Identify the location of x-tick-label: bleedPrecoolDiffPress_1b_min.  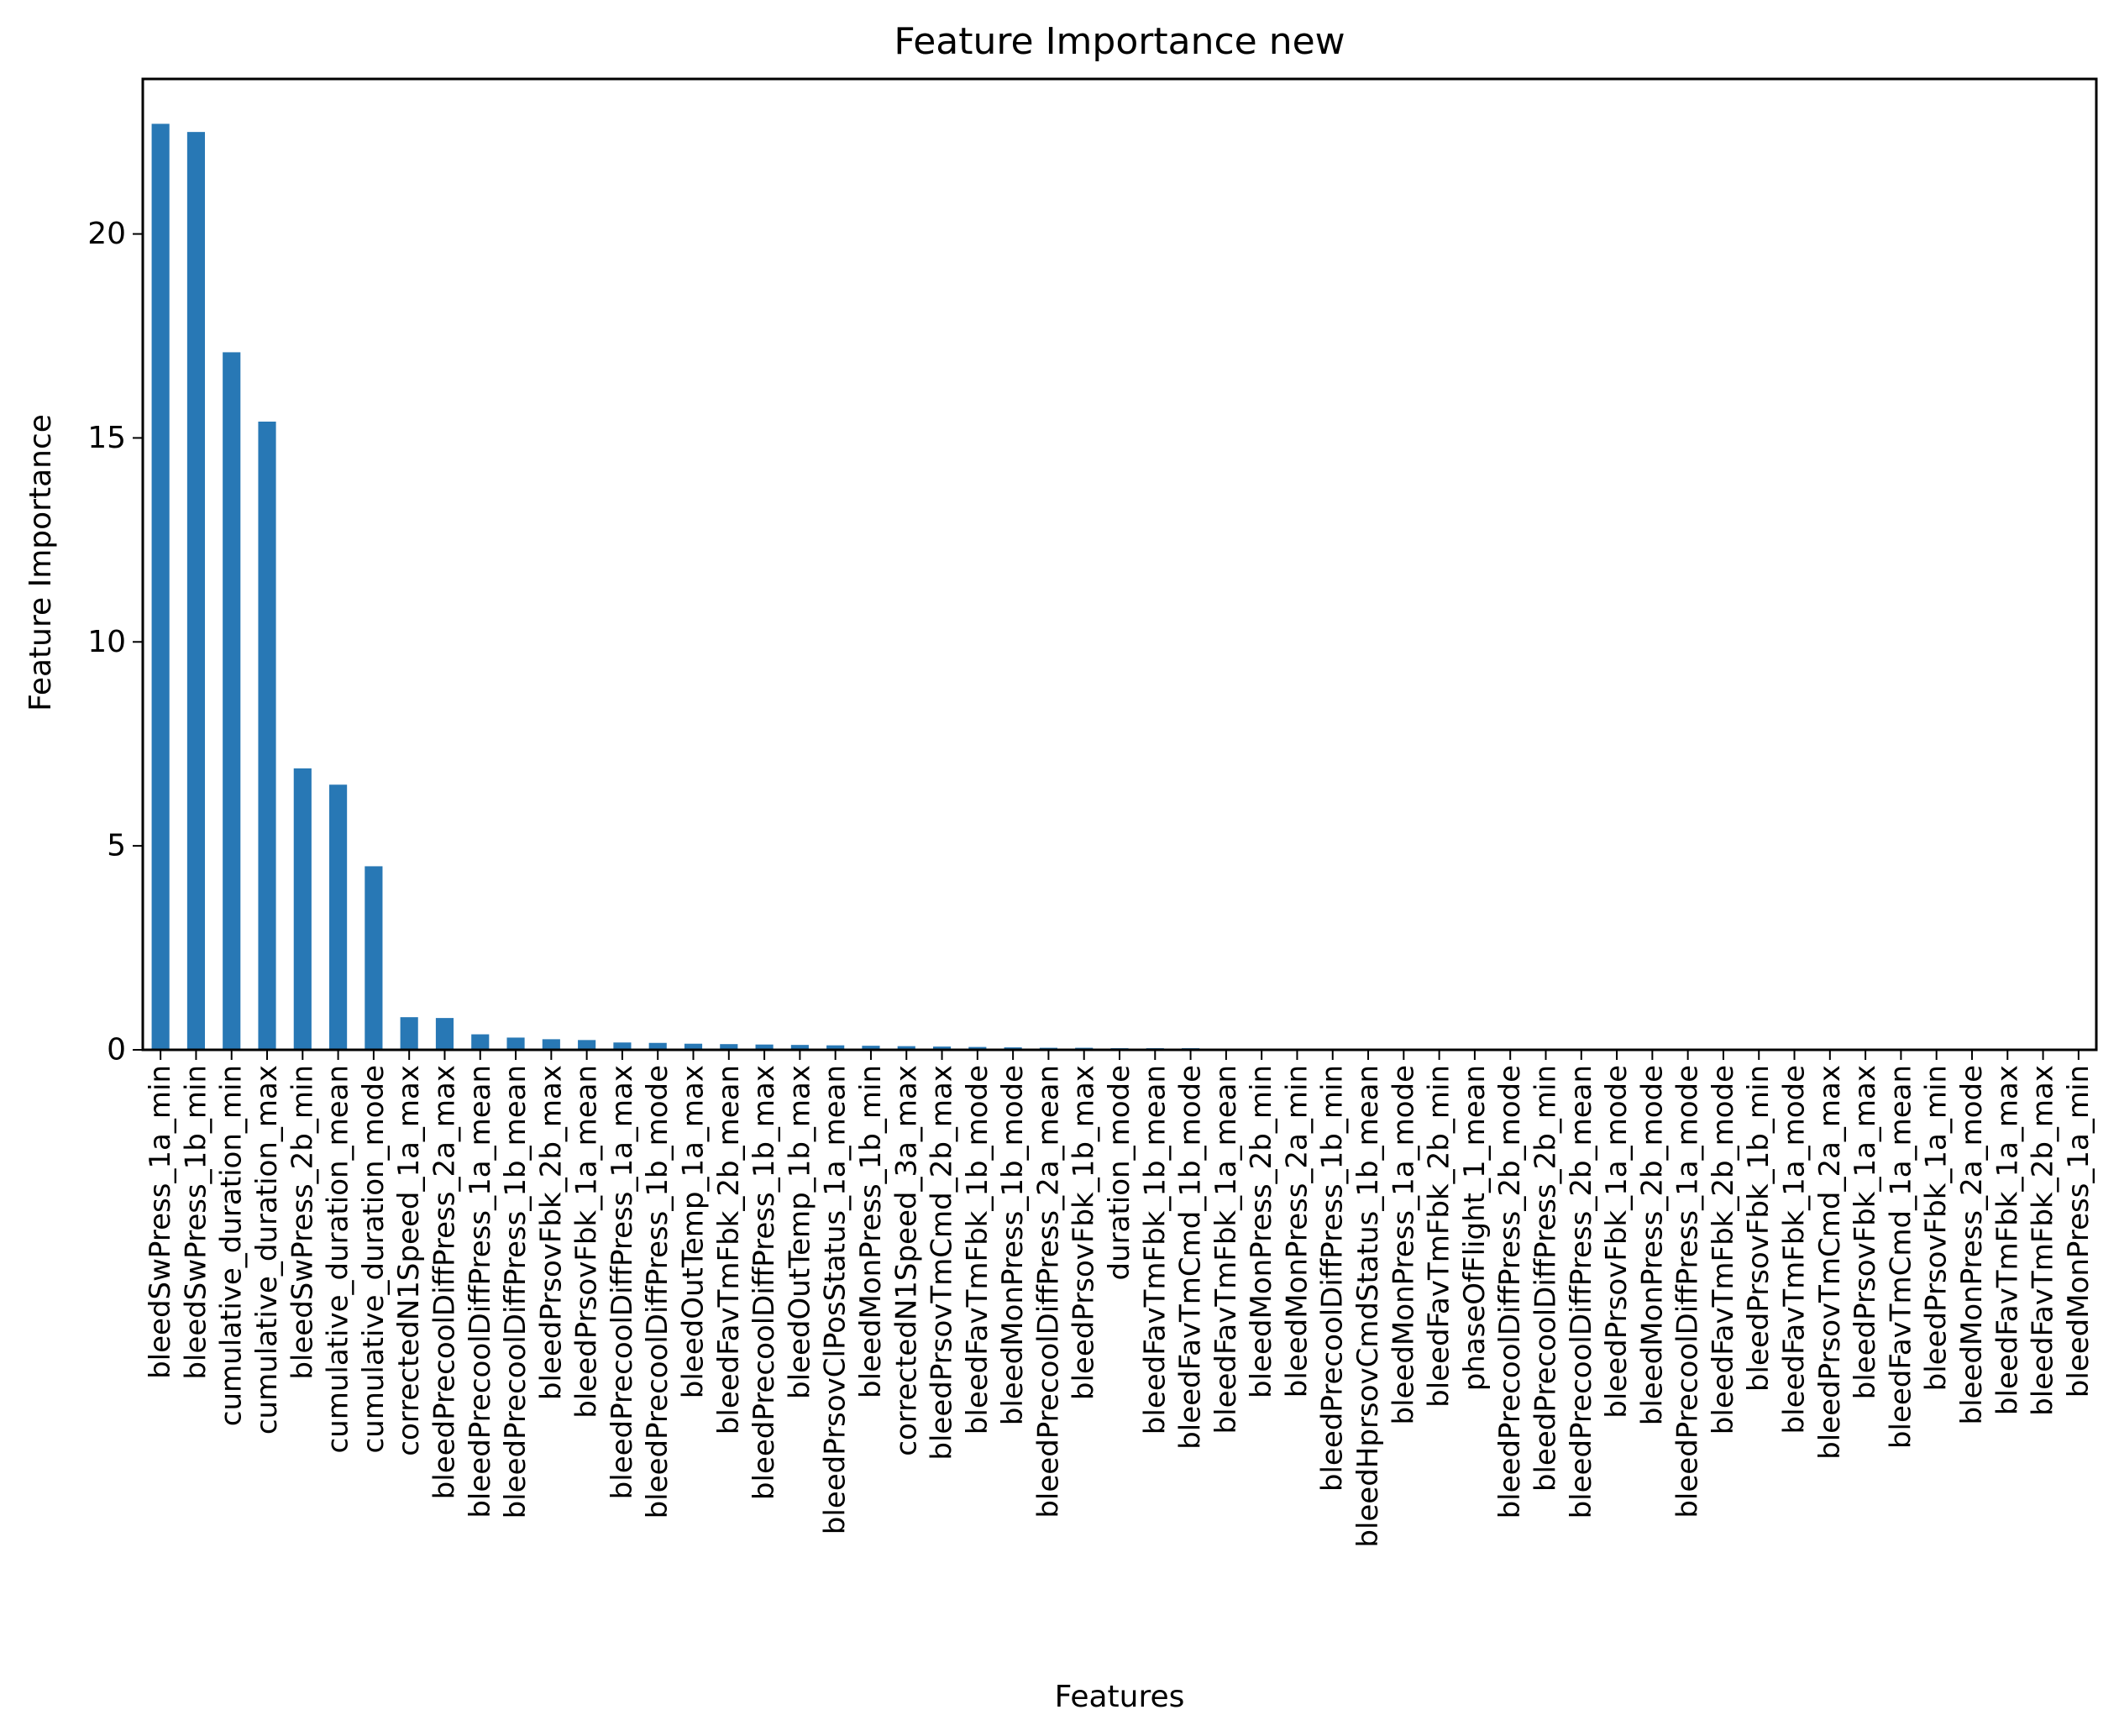
(1333, 1278).